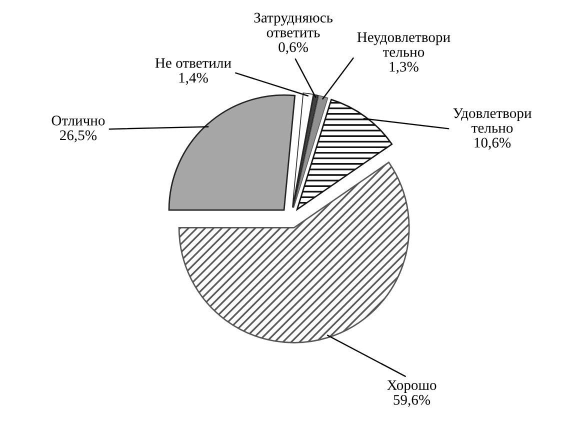  What do you see at coordinates (193, 63) in the screenshot?
I see `slice-label: Не ответили` at bounding box center [193, 63].